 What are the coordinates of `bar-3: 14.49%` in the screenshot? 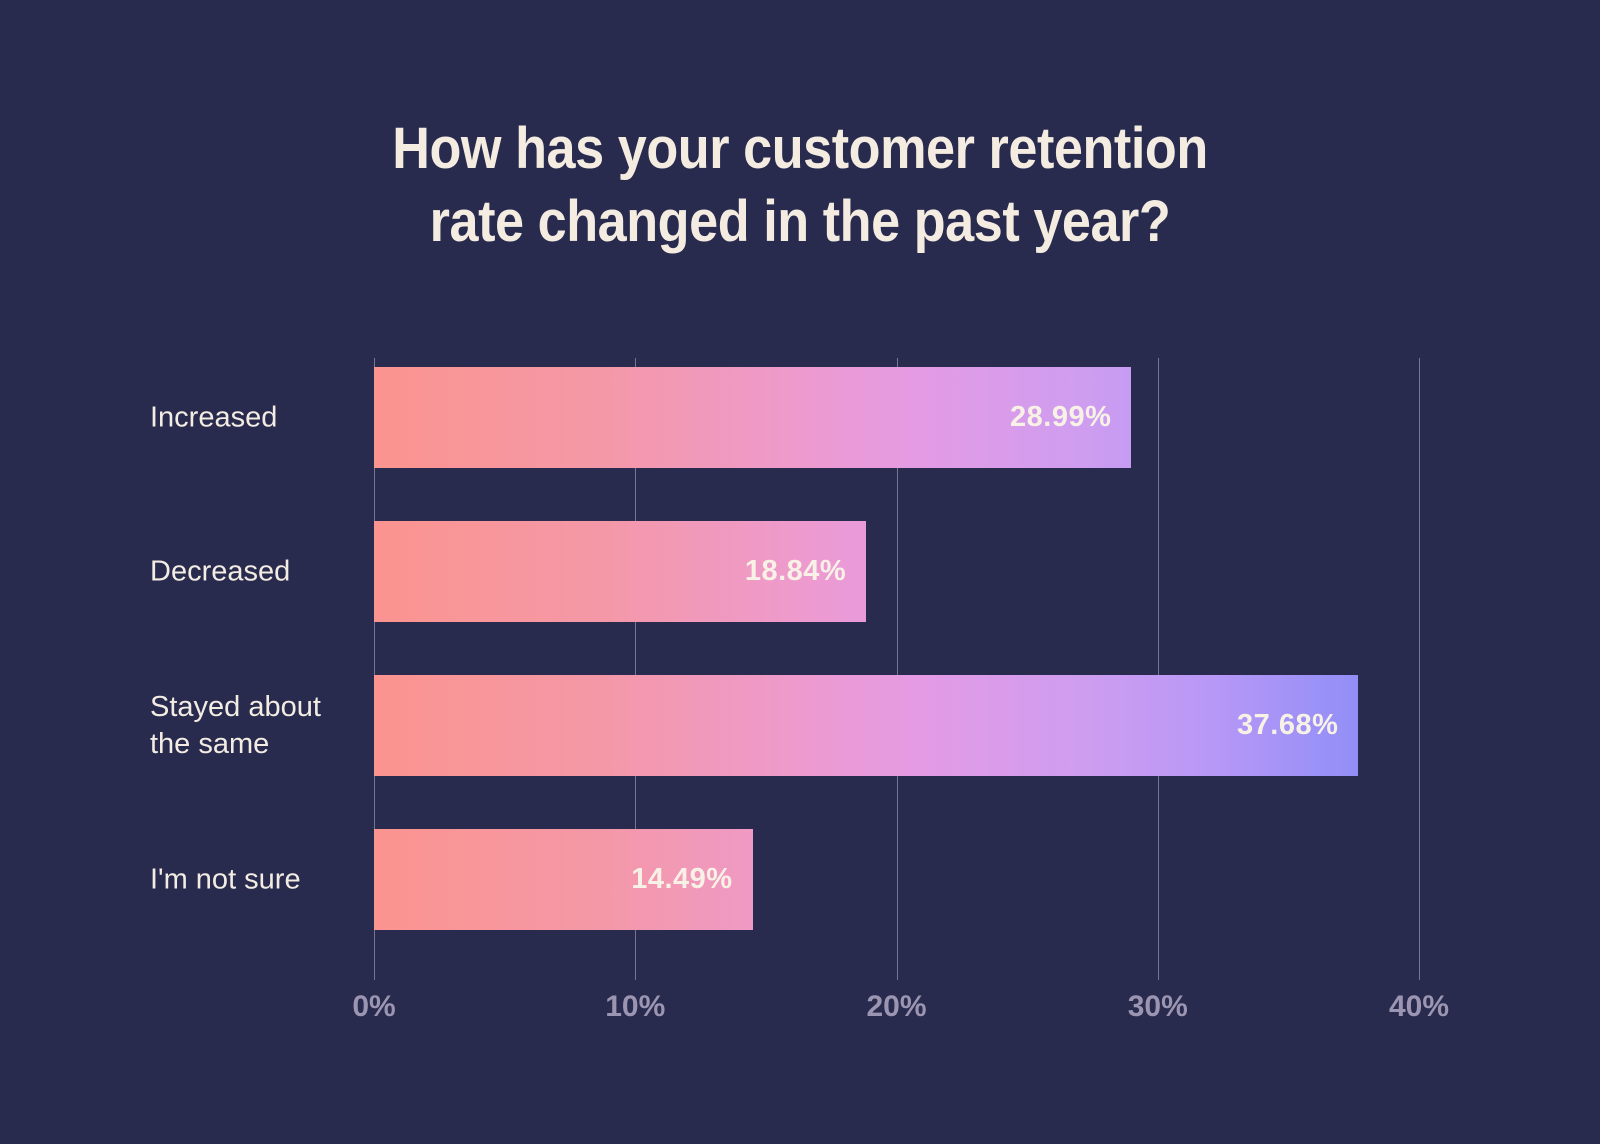 It's located at (563, 879).